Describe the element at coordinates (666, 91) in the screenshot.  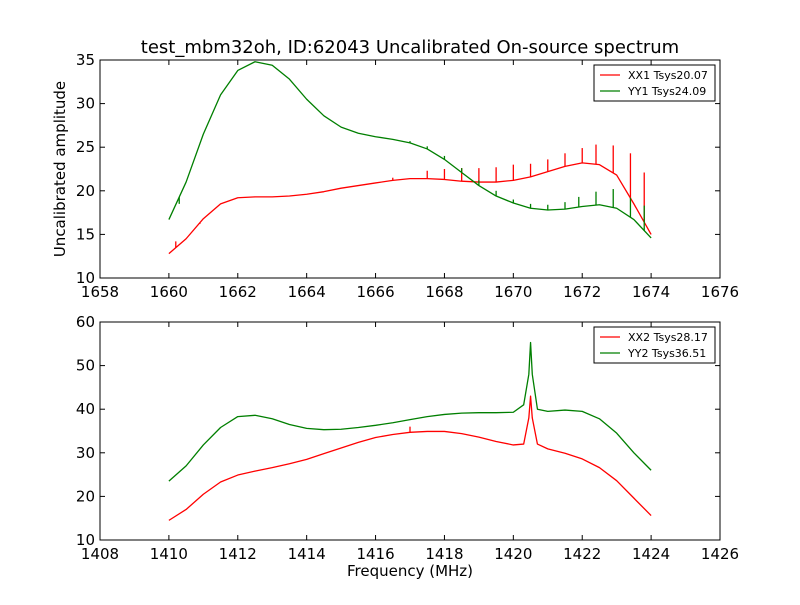
I see `legend-label-2: YY1 Tsys24.09` at that location.